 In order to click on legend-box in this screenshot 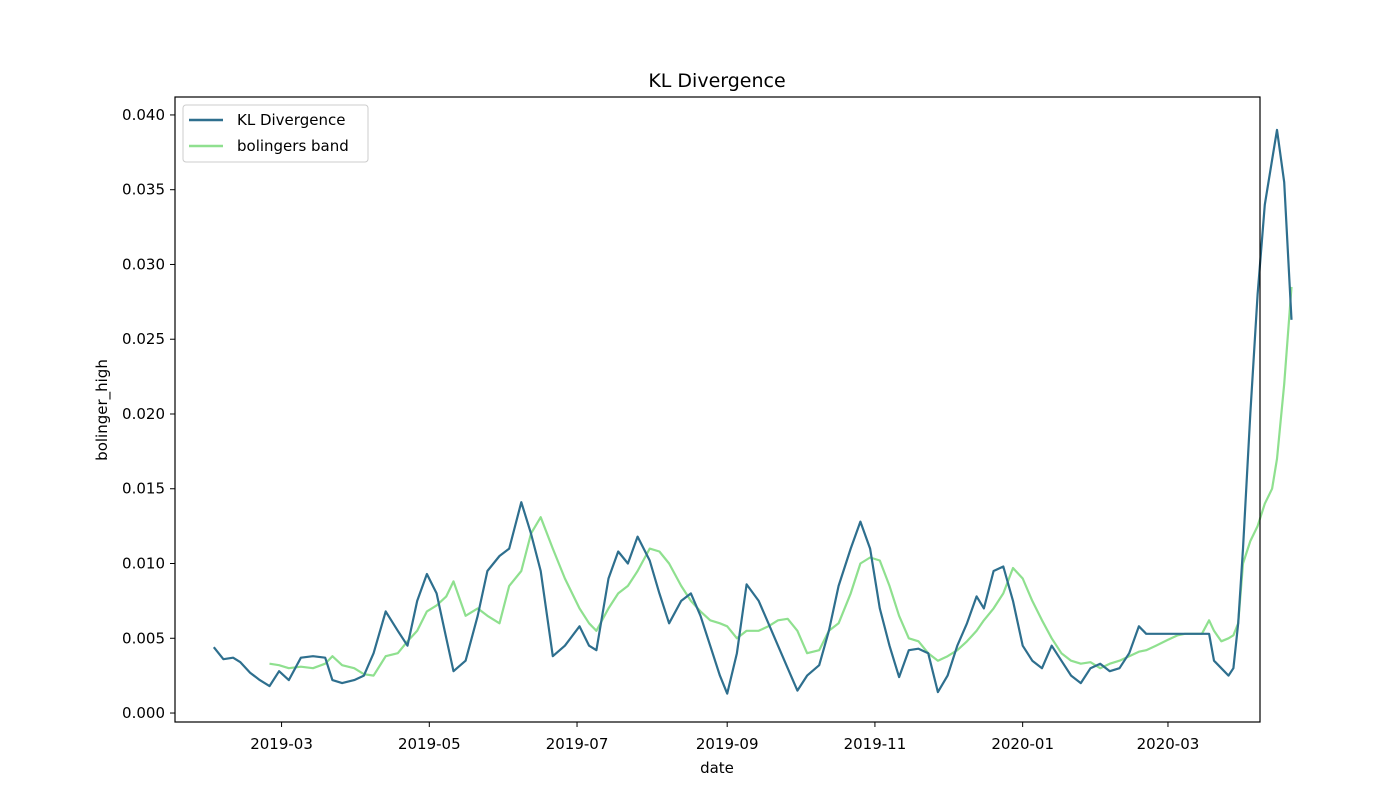, I will do `click(275, 133)`.